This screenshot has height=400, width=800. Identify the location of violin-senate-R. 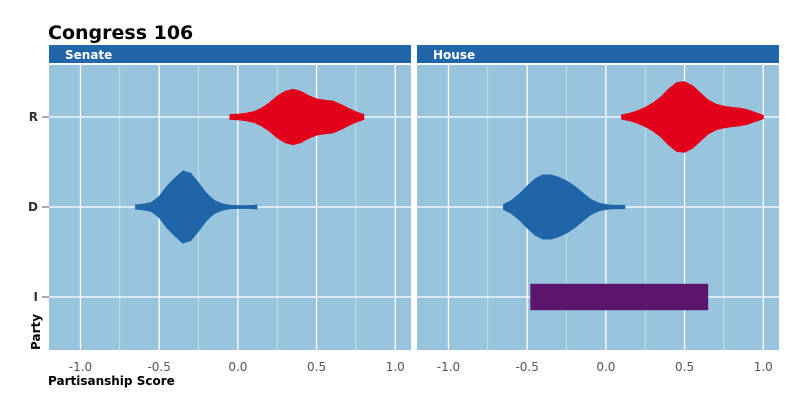
(297, 117).